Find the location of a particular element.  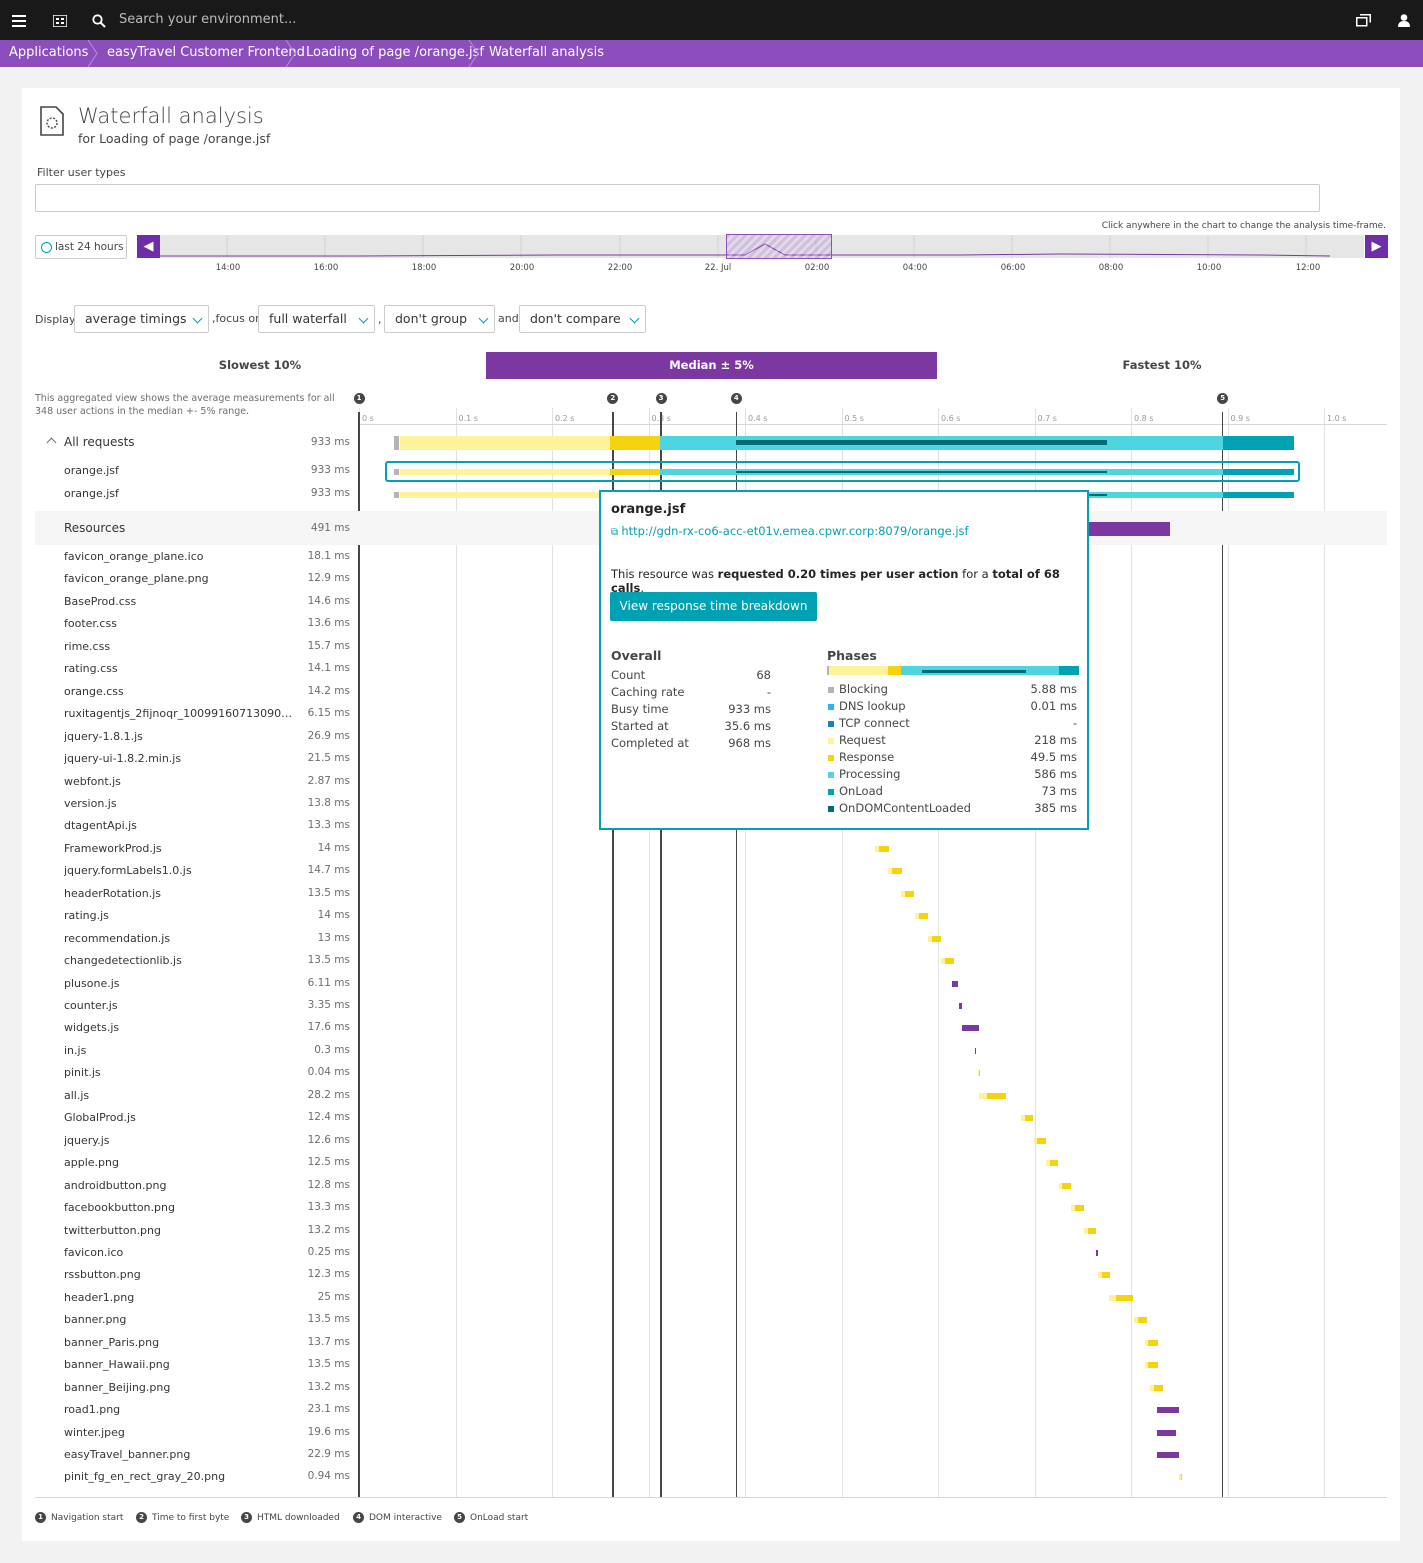

resource-row-time: 14 ms is located at coordinates (333, 915).